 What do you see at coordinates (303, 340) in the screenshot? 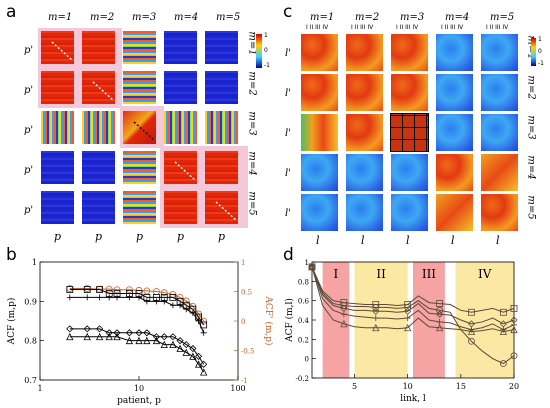
I see `y-tick-label: 0.2` at bounding box center [303, 340].